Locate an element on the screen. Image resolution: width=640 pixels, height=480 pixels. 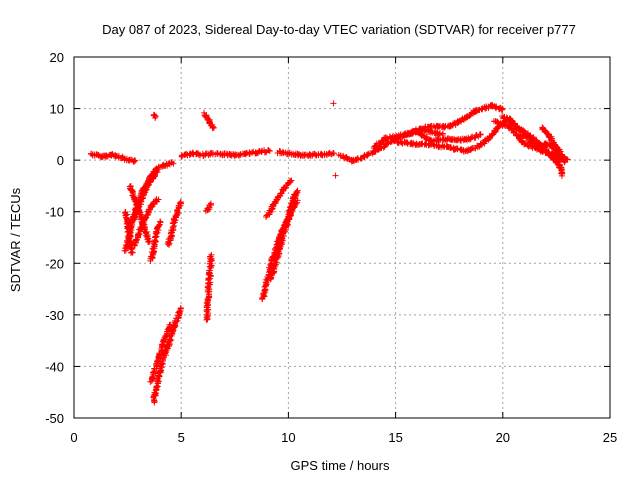
x-tick-label: 5 is located at coordinates (181, 437).